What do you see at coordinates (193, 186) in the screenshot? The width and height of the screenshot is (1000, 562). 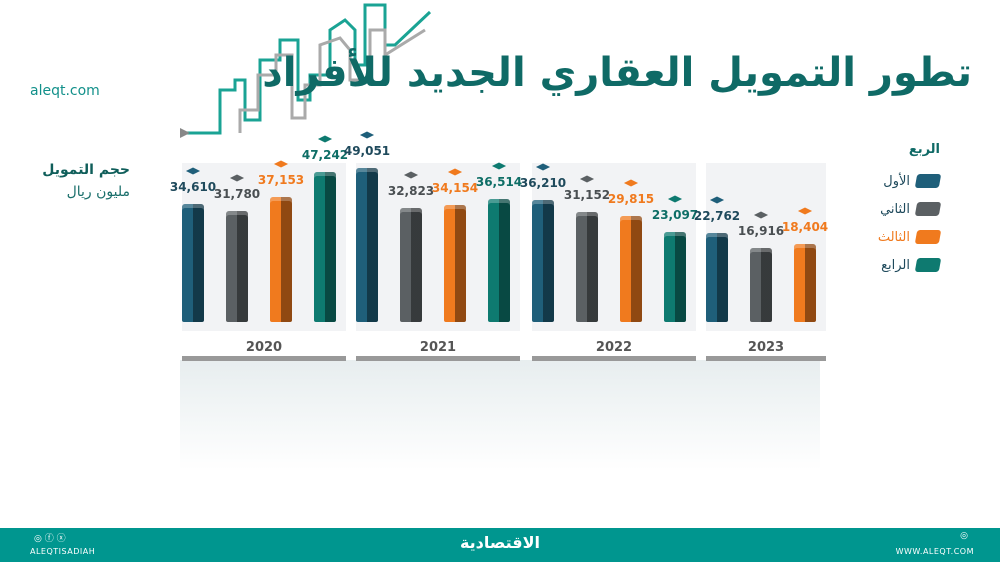 I see `data-label: 34,610` at bounding box center [193, 186].